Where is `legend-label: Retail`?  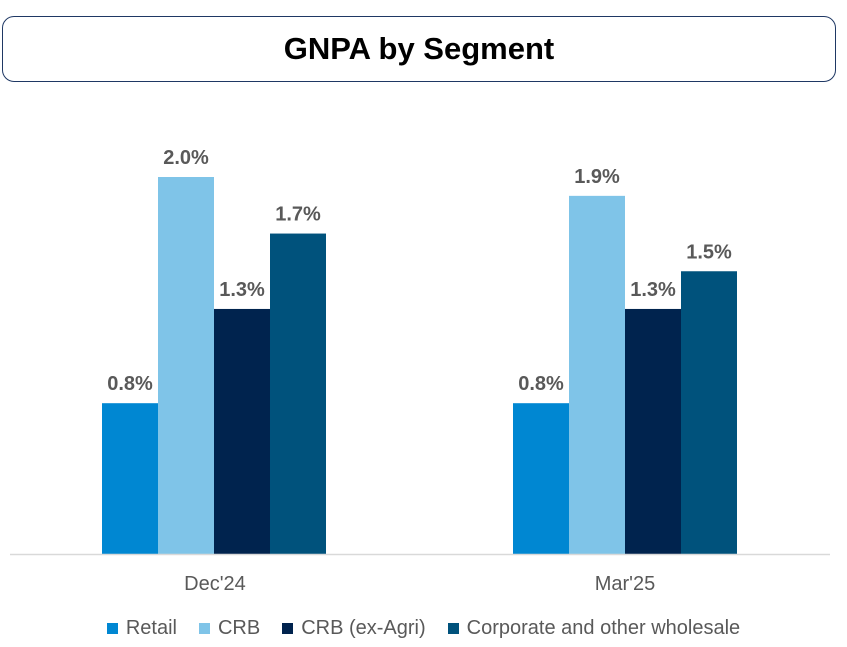
legend-label: Retail is located at coordinates (151, 627).